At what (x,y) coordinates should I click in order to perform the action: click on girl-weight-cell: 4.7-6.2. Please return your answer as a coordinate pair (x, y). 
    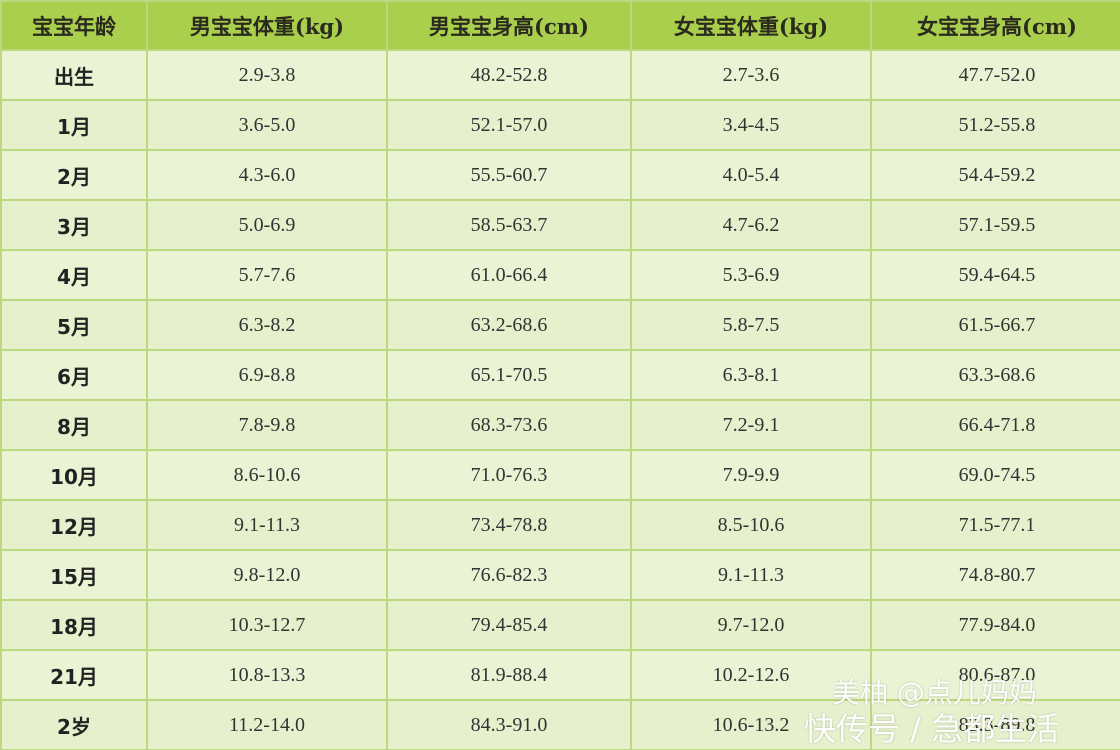
    Looking at the image, I should click on (751, 225).